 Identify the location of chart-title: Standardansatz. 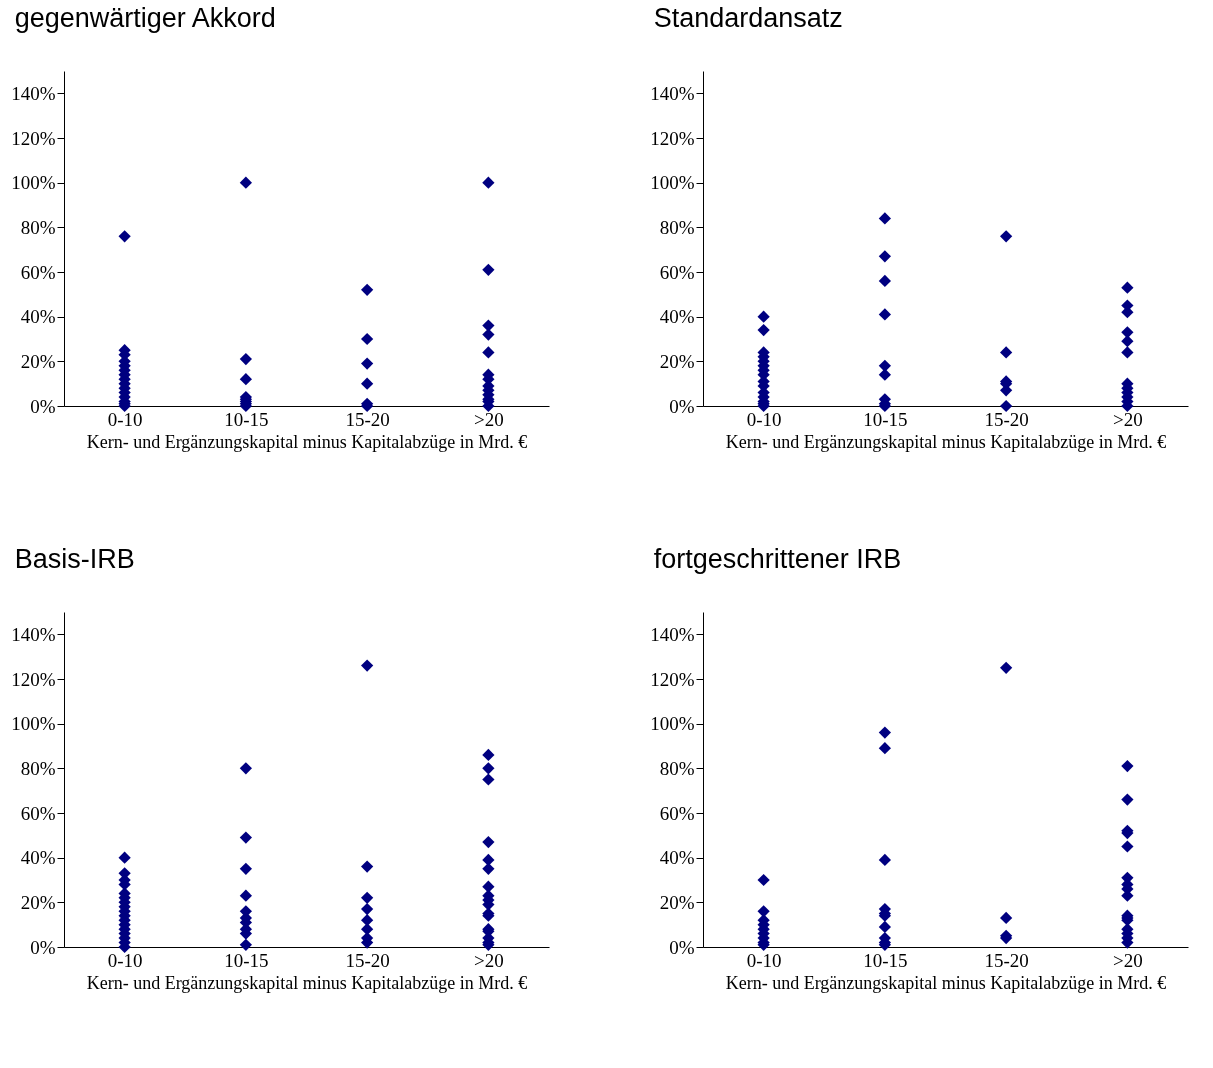
(748, 18).